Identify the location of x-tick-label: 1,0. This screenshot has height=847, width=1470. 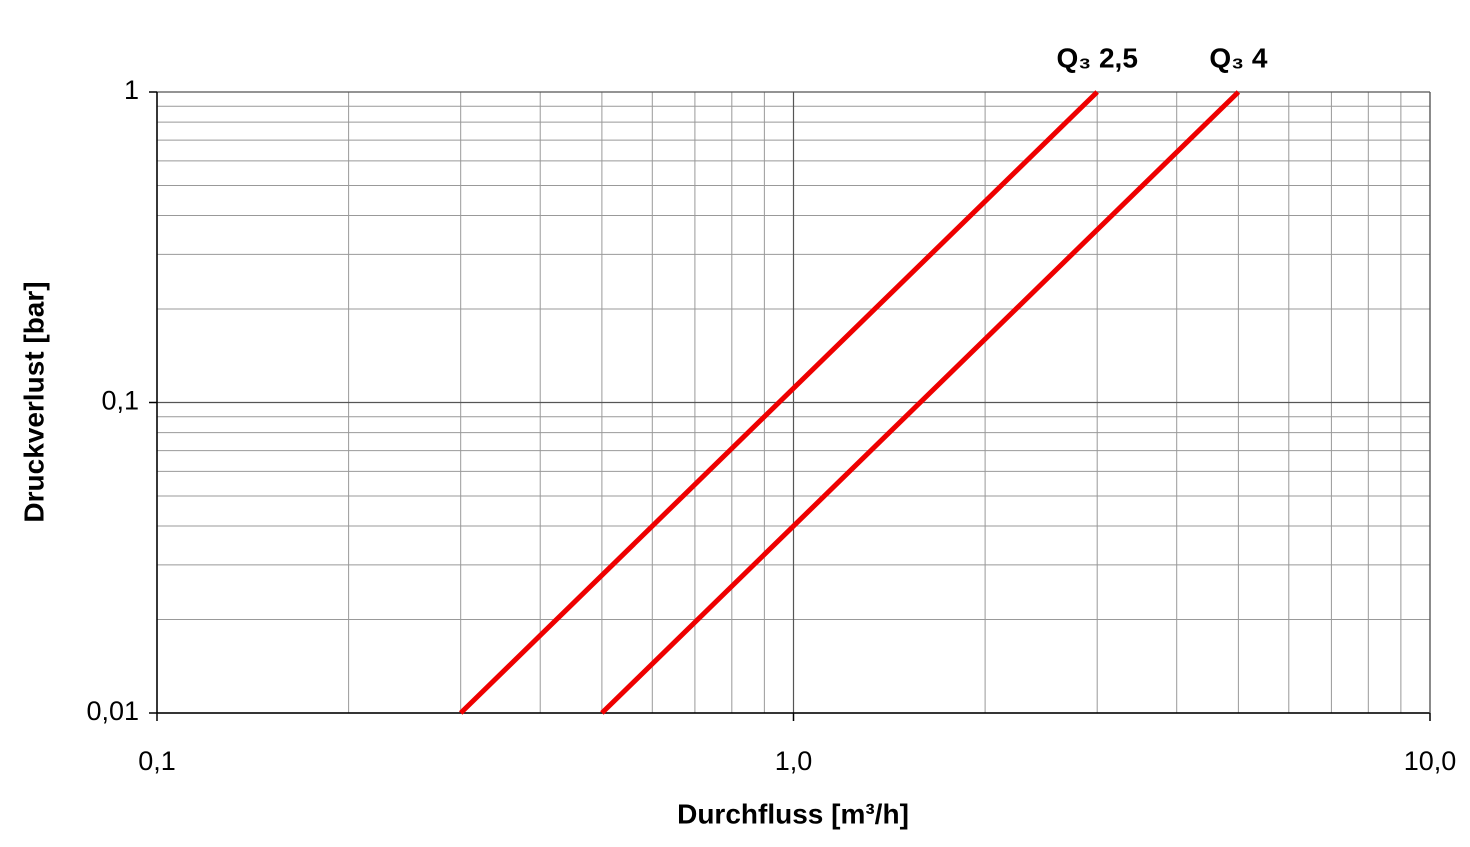
(794, 761).